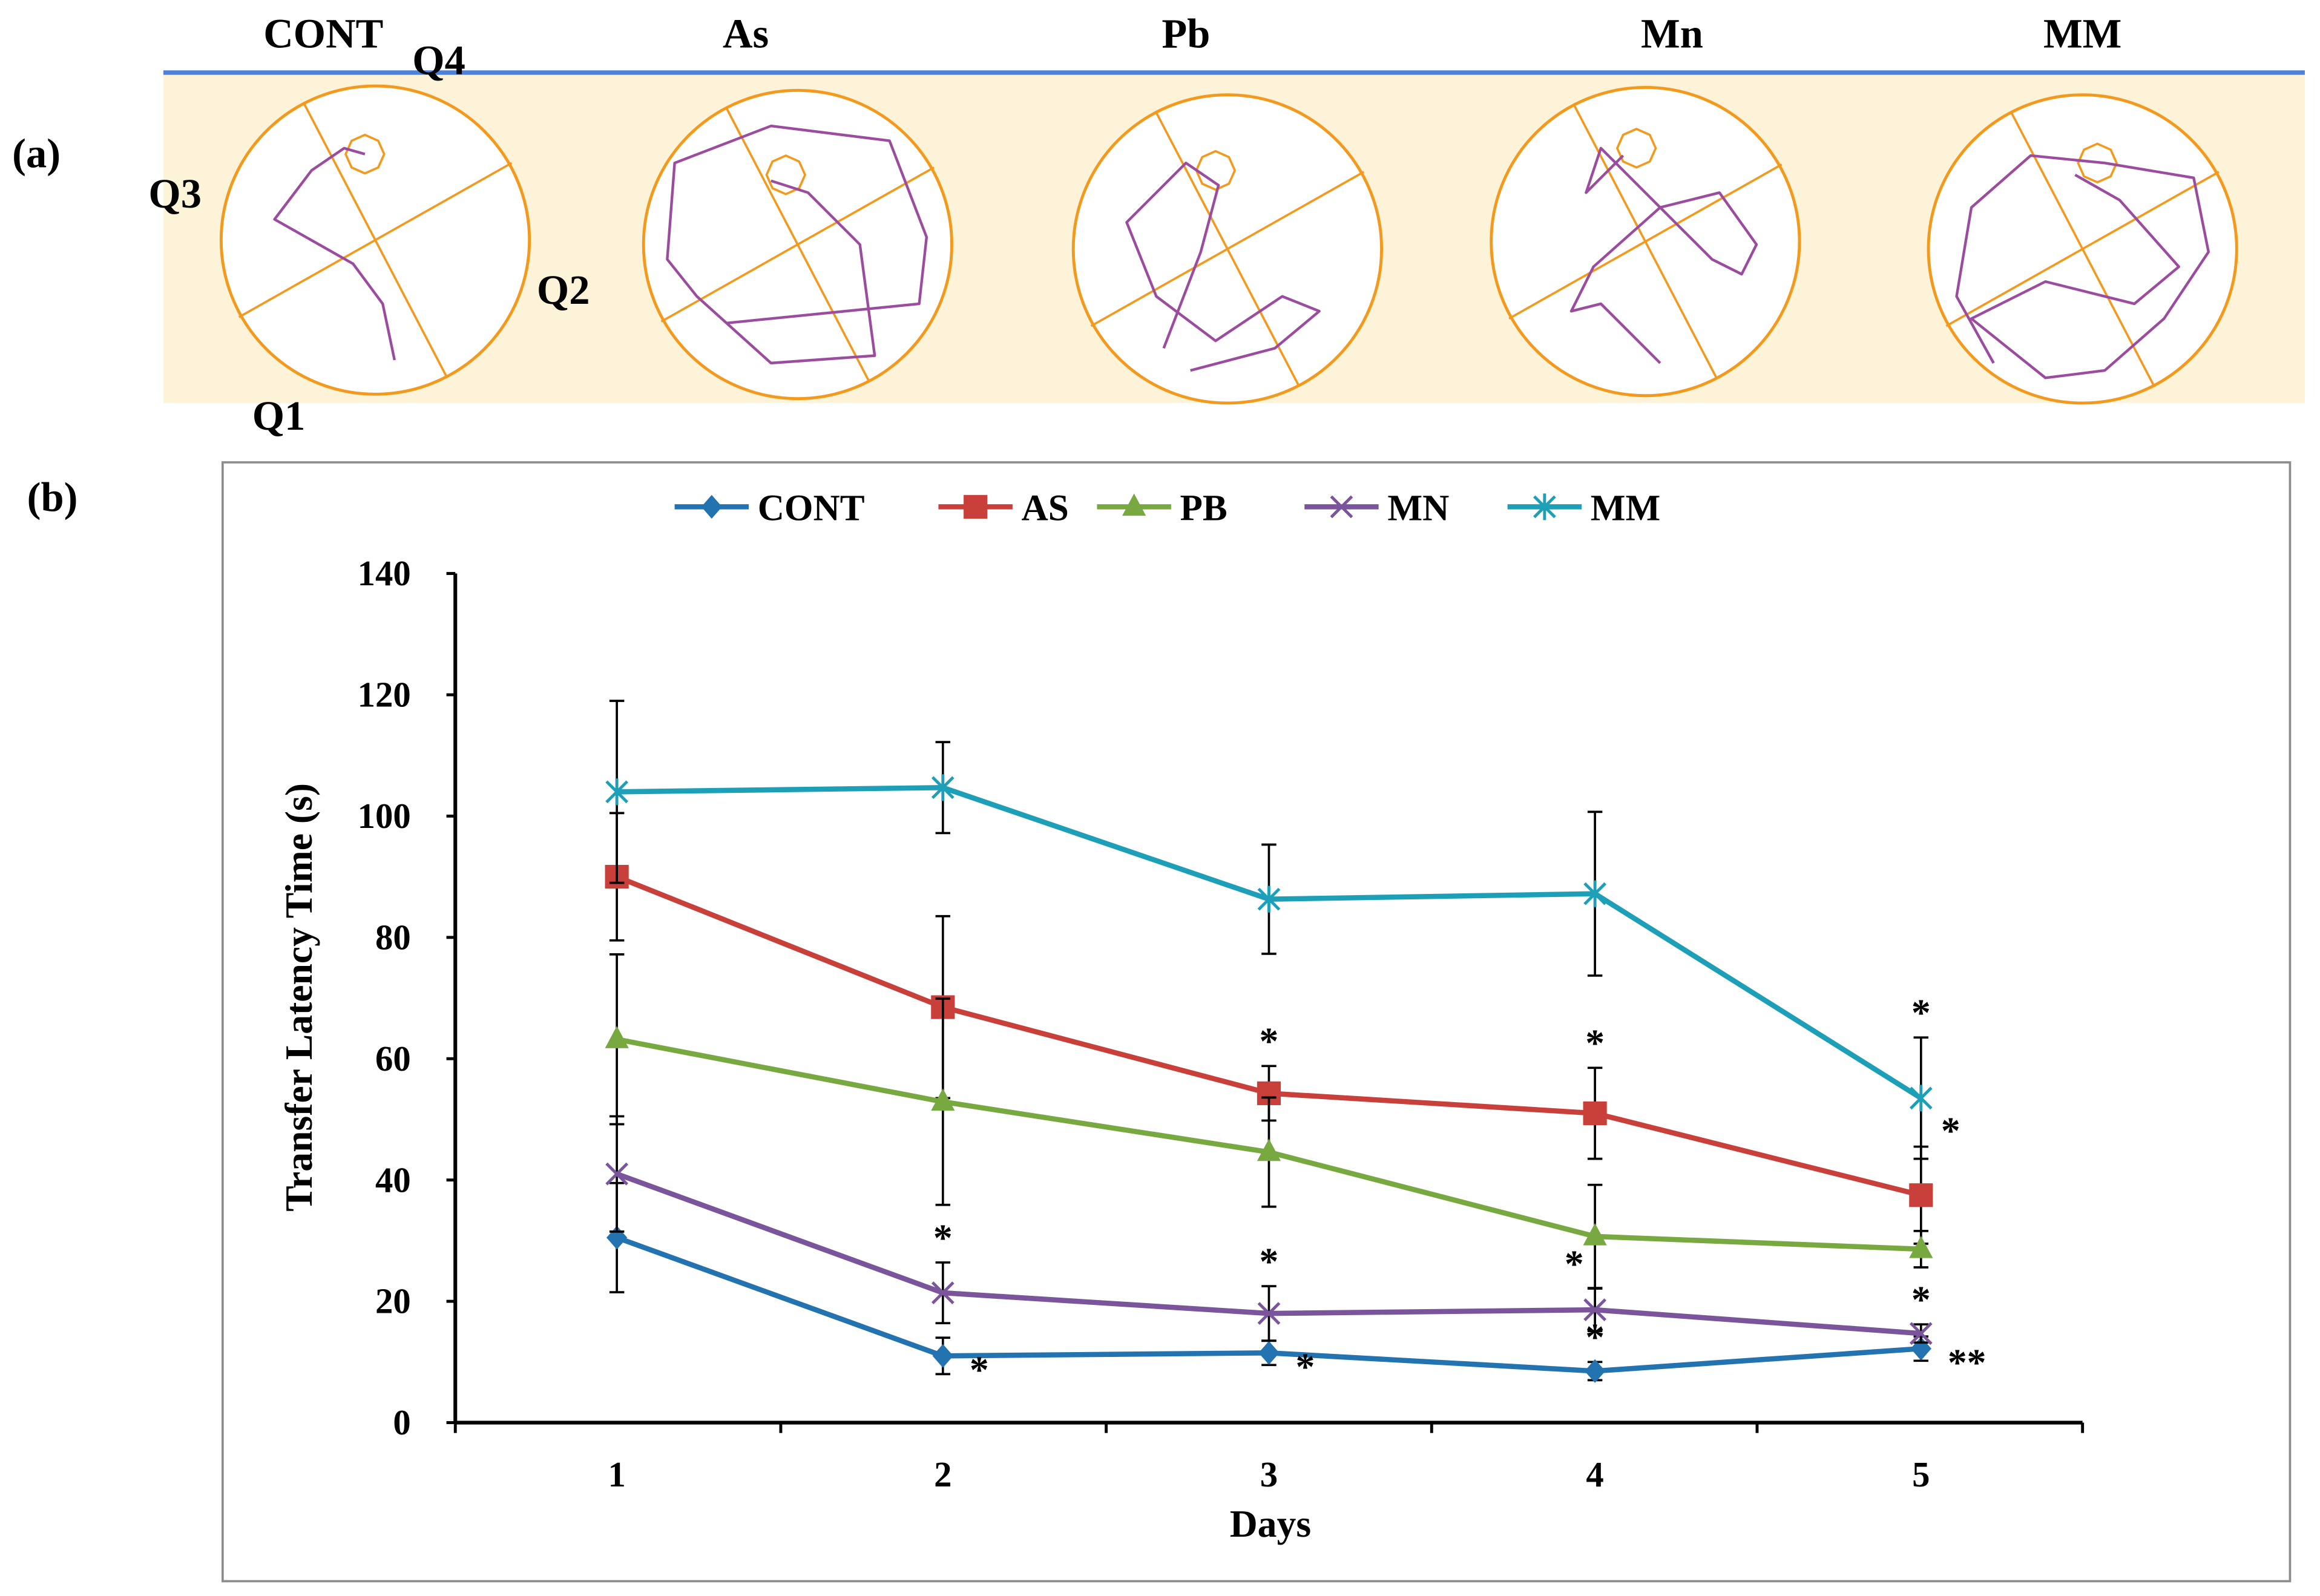 The image size is (2320, 1596). I want to click on y-tick-label: 40, so click(393, 1180).